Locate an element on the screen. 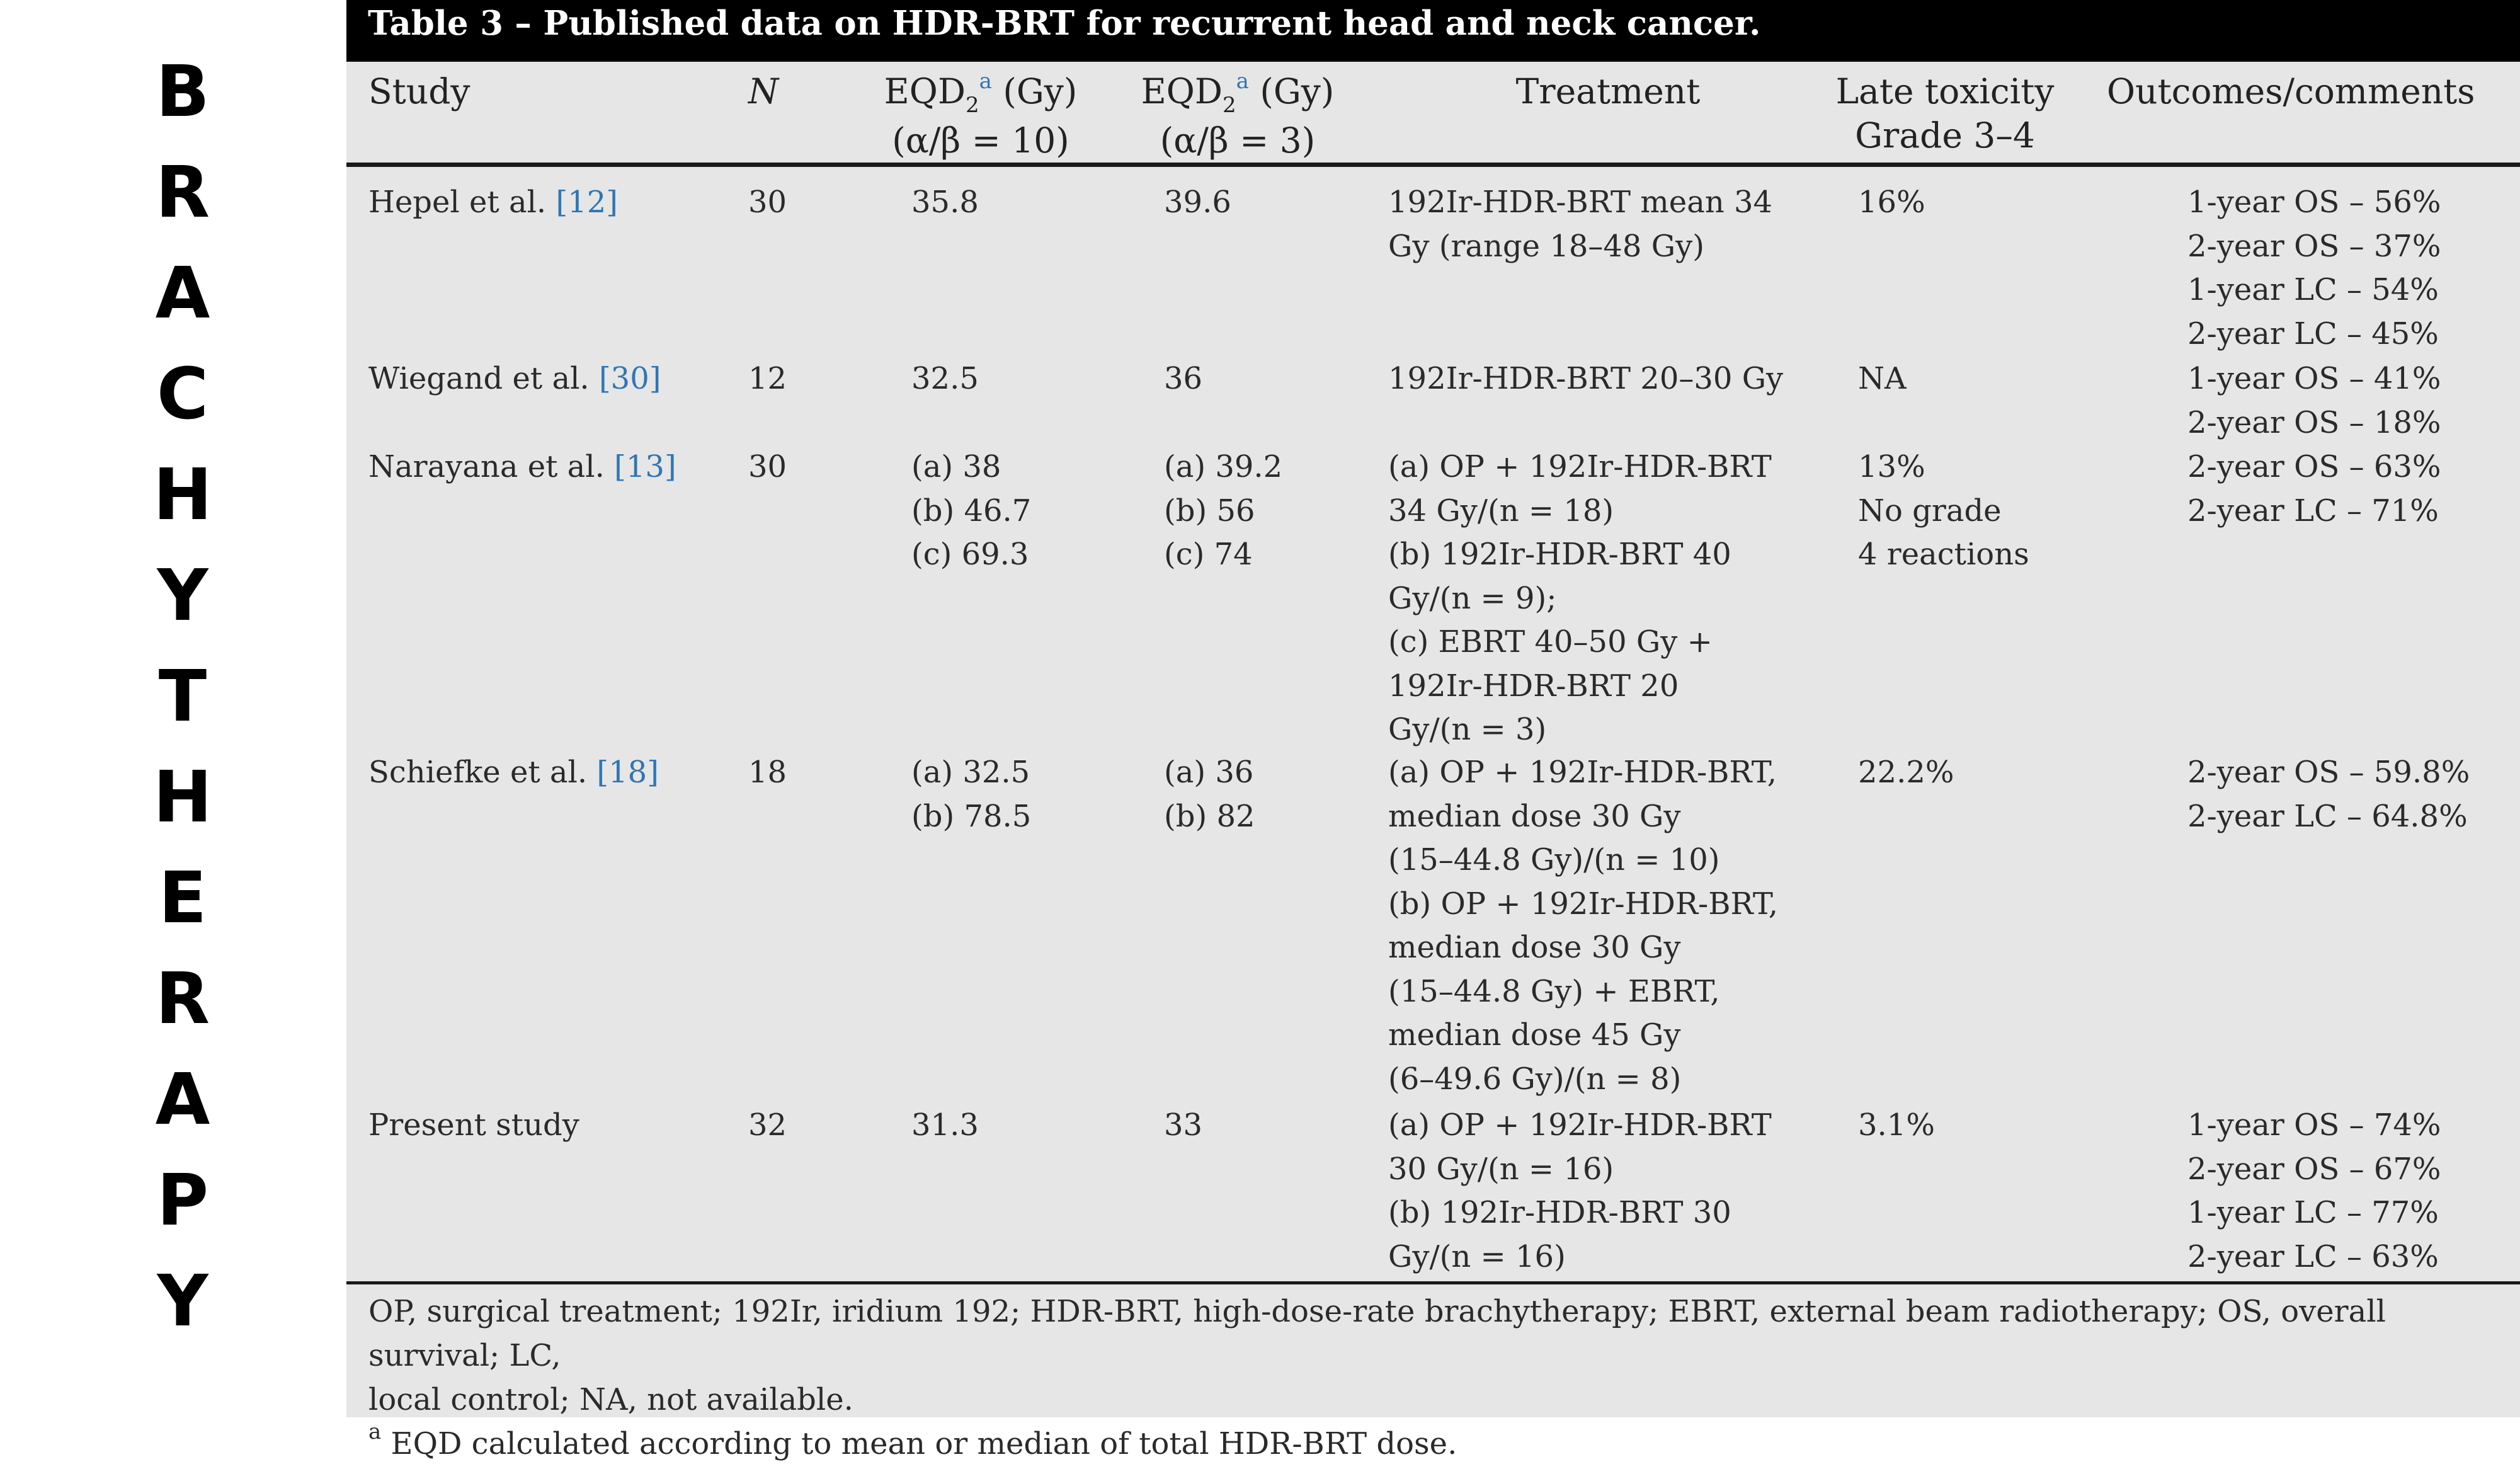 The width and height of the screenshot is (2520, 1469). header-eqd-10-base: EQD is located at coordinates (925, 91).